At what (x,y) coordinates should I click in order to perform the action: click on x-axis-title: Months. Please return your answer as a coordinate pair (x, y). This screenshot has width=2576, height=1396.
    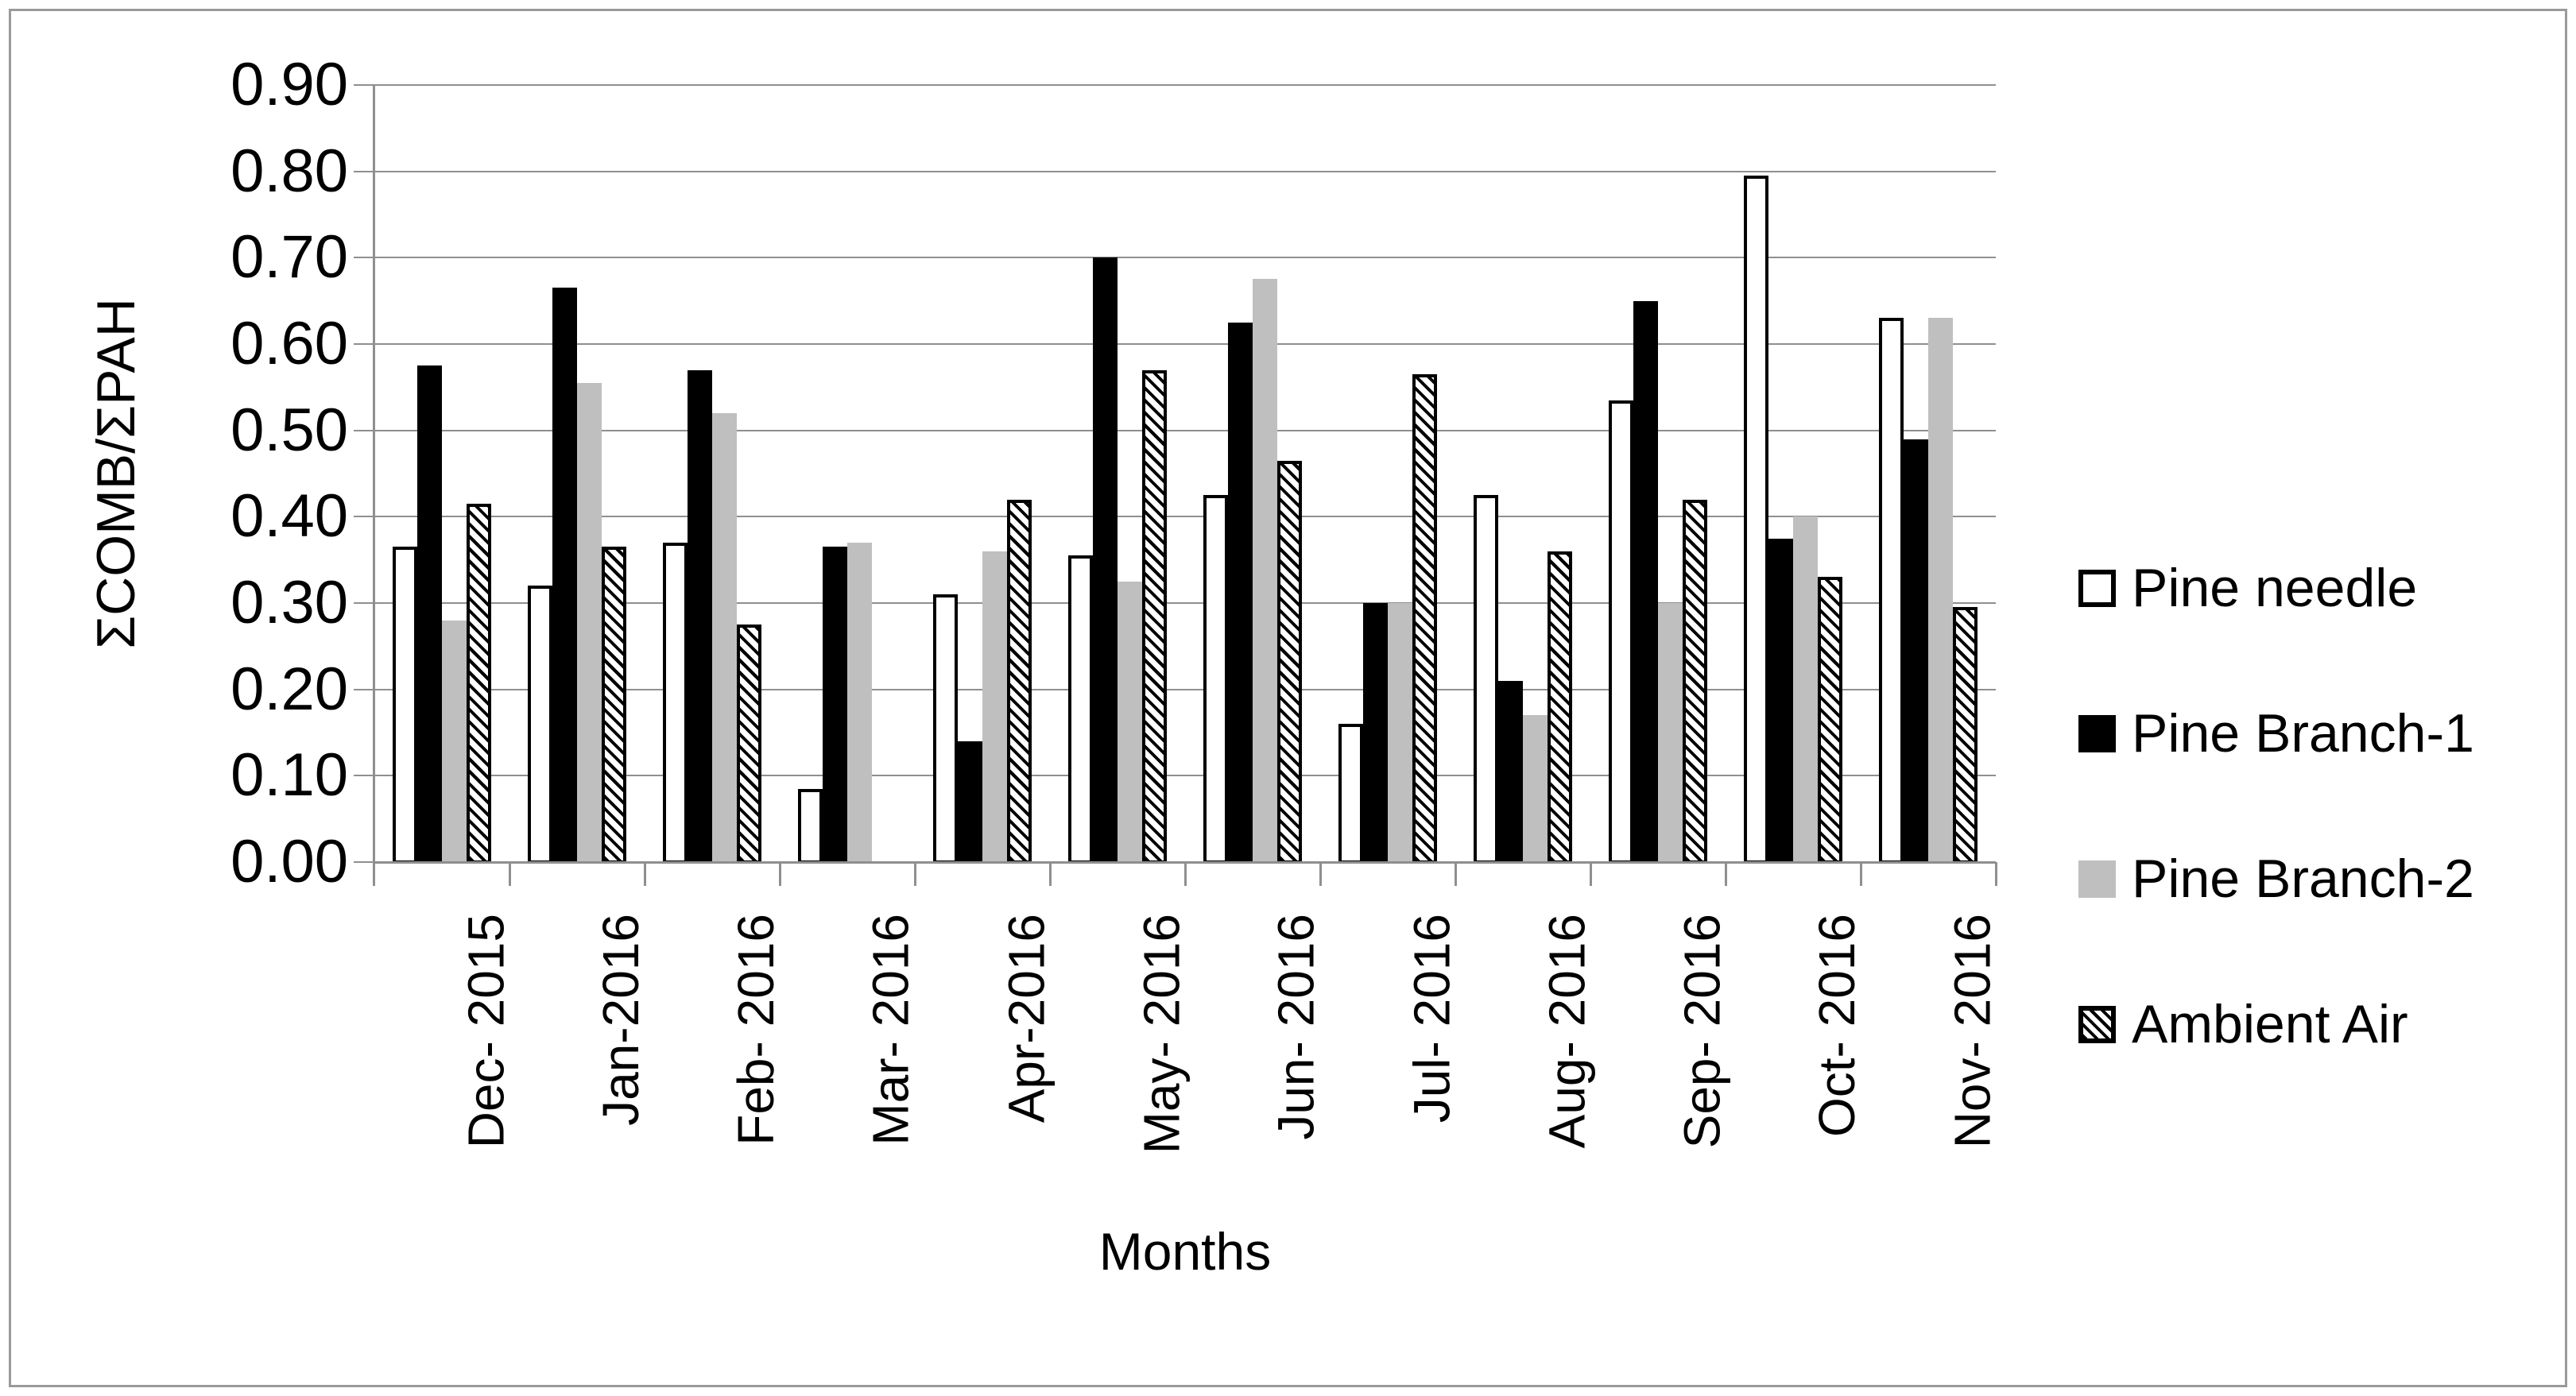
    Looking at the image, I should click on (1185, 1251).